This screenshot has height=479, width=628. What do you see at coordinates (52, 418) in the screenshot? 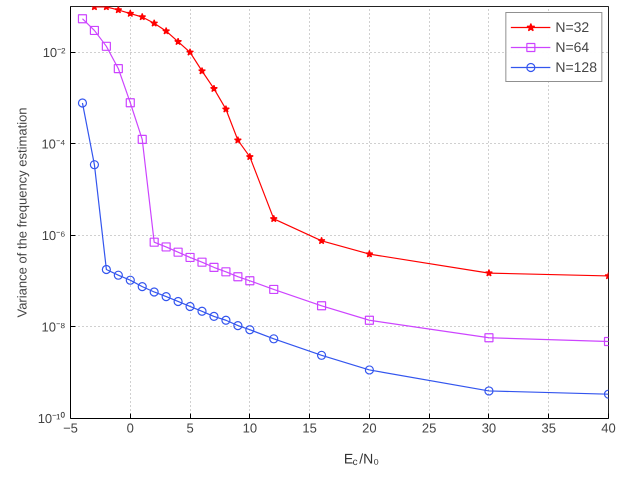
I see `y-tick-label: 10⁻¹⁰` at bounding box center [52, 418].